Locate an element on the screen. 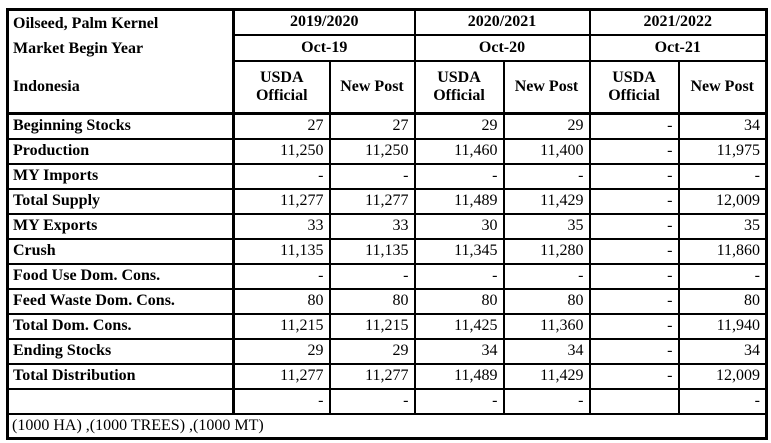  psd-table-footer: (1000 HA) ,(1000 TREES) ,(1000 MT) is located at coordinates (387, 426).